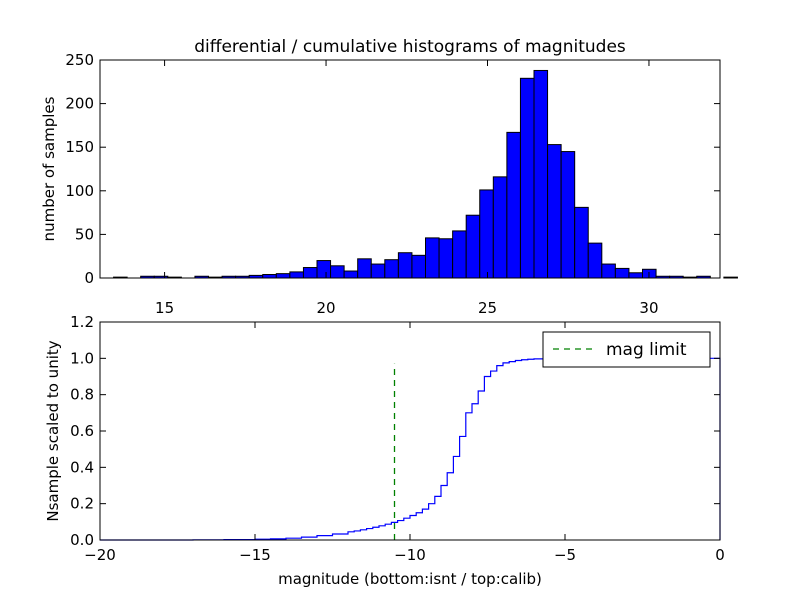 Image resolution: width=800 pixels, height=600 pixels. Describe the element at coordinates (84, 234) in the screenshot. I see `histogram-y-tick-label: 50` at that location.